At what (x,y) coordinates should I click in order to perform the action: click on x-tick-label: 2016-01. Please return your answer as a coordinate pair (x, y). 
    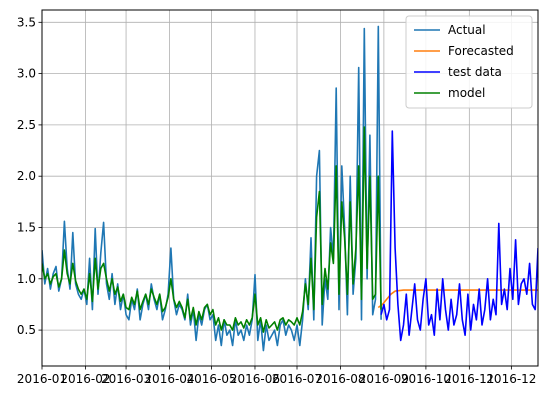
    Looking at the image, I should click on (42, 379).